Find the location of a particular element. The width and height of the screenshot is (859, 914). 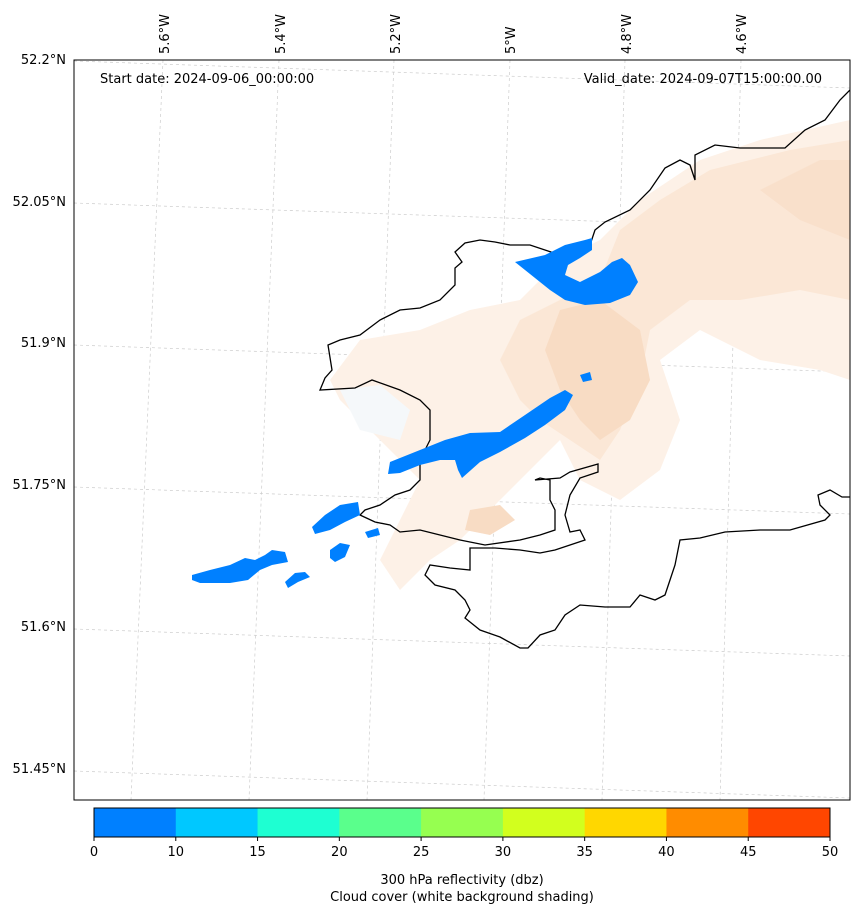

lat-label-51.45n: 51.45°N is located at coordinates (39, 769).